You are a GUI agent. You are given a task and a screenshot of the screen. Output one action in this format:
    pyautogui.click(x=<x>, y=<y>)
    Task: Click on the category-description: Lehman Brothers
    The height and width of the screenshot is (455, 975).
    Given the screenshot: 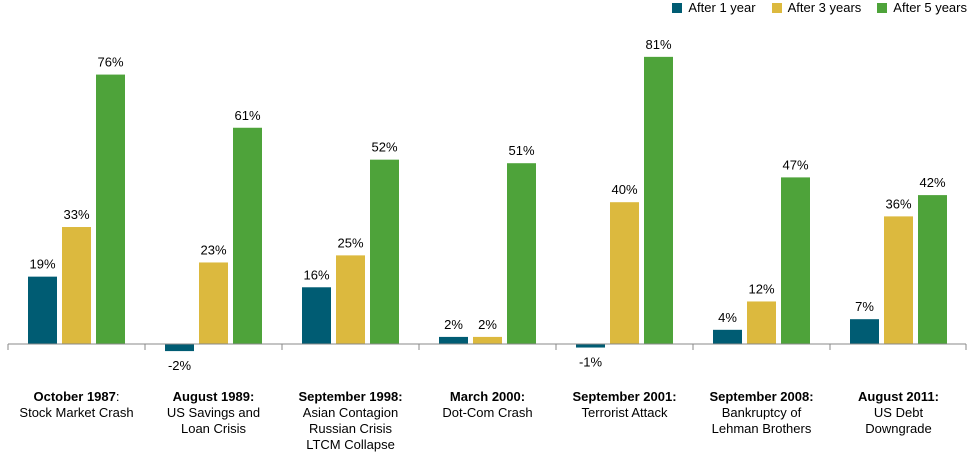 What is the action you would take?
    pyautogui.click(x=761, y=428)
    